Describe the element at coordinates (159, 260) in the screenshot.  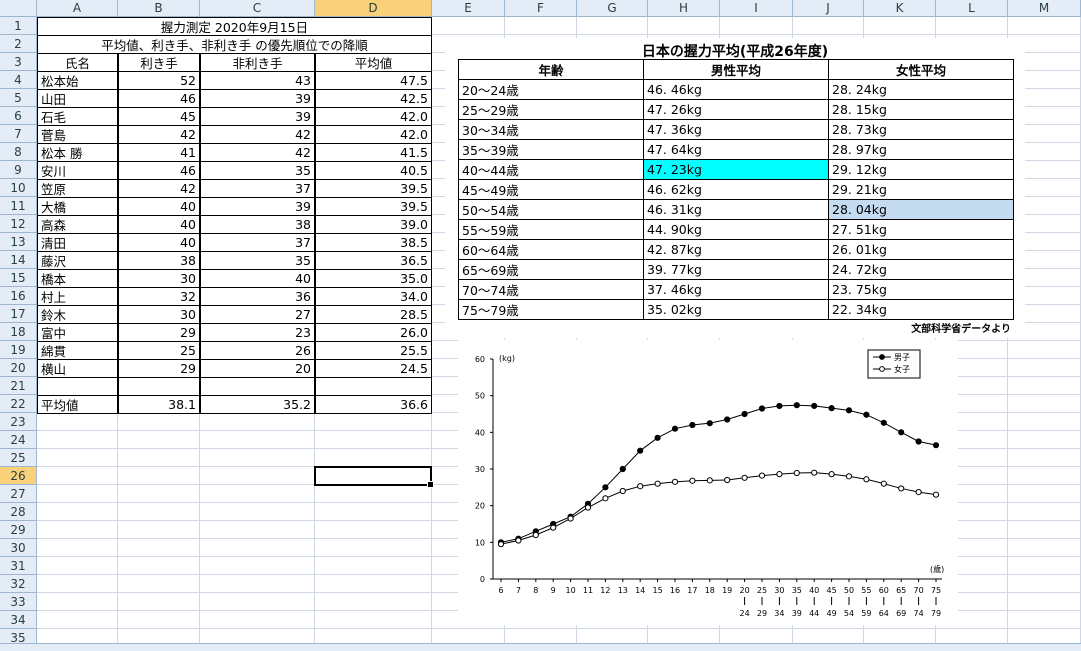
I see `data-cell-r14-c1: 38` at that location.